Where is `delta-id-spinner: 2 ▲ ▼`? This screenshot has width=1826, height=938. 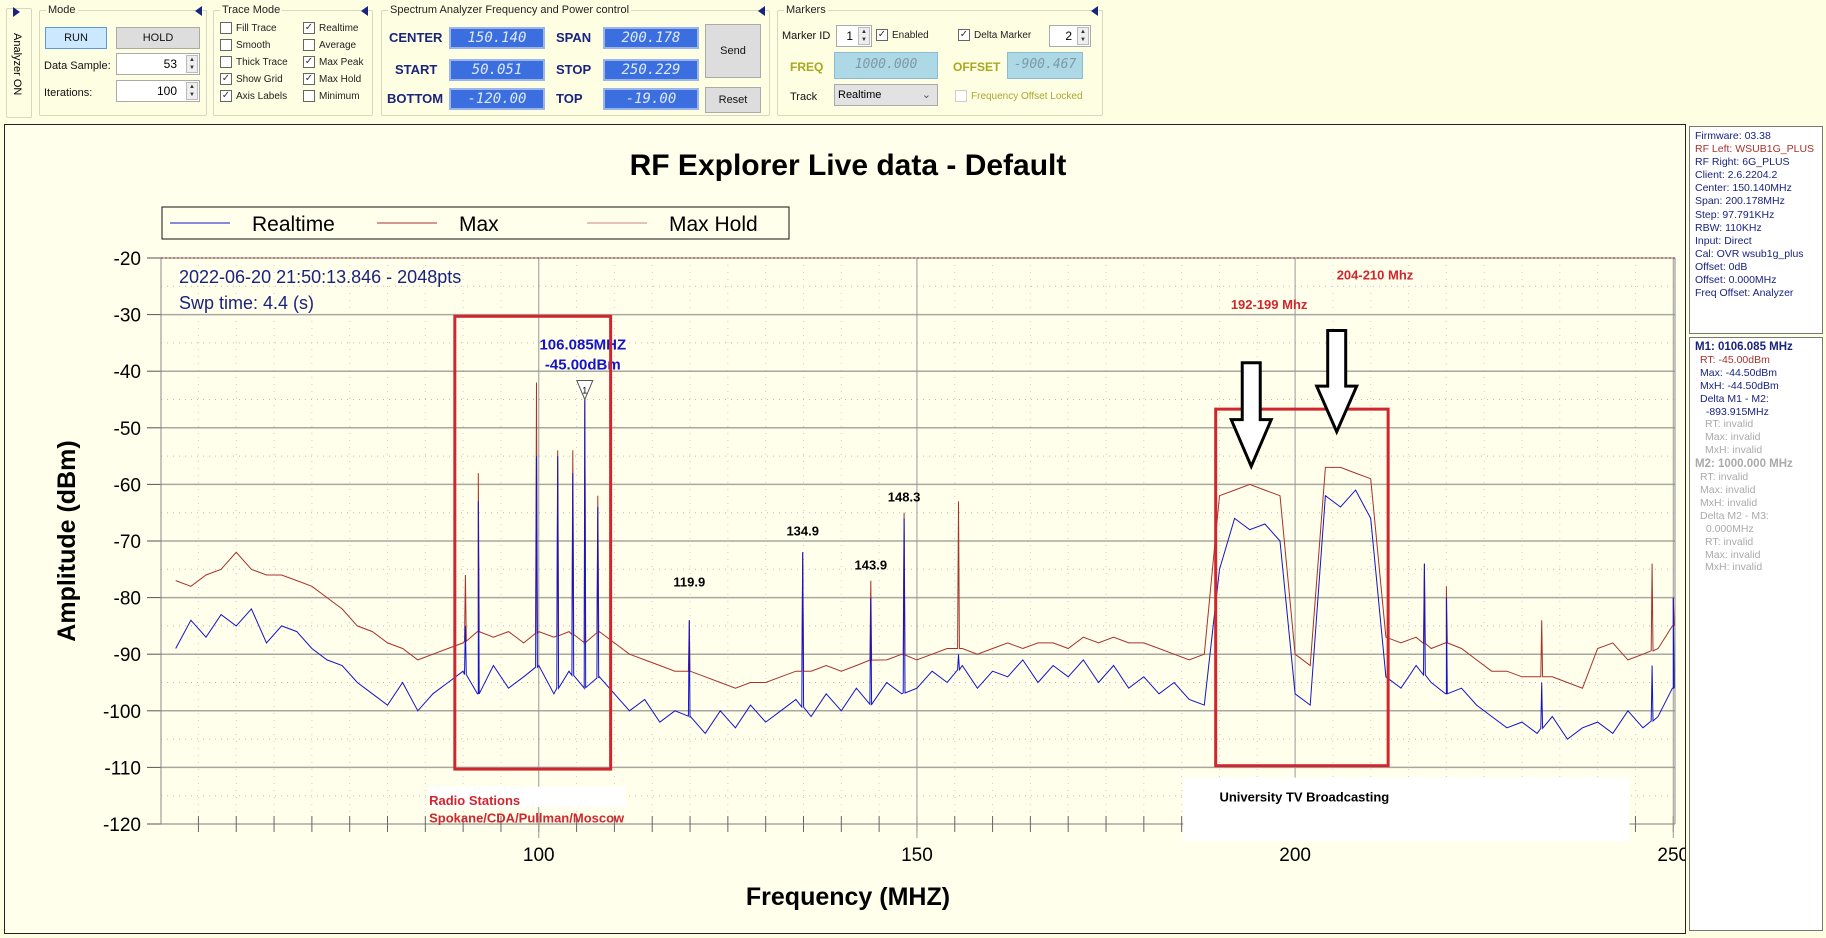 delta-id-spinner: 2 ▲ ▼ is located at coordinates (1070, 36).